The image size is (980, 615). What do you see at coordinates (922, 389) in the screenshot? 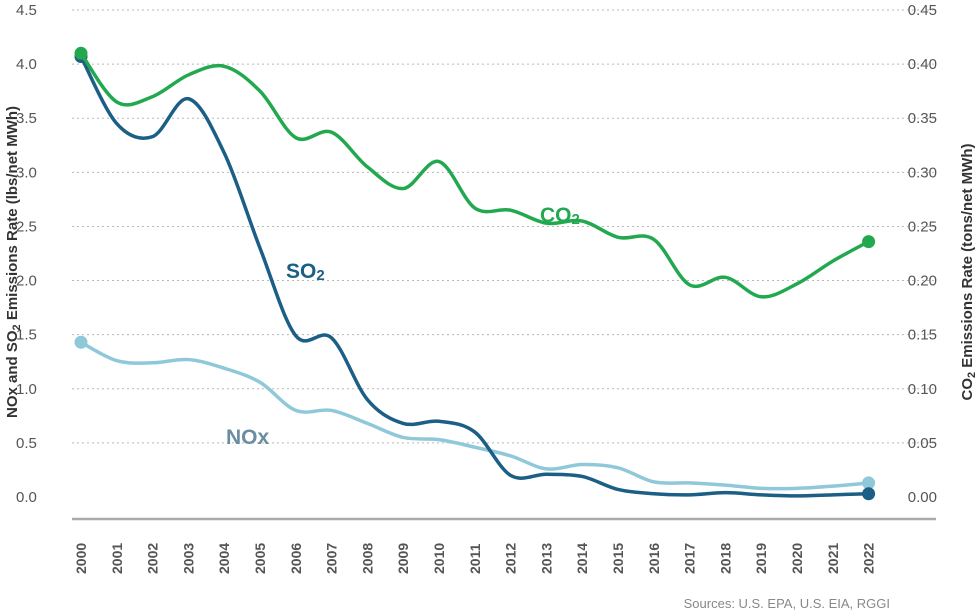
I see `right-tick-label: 0.10` at bounding box center [922, 389].